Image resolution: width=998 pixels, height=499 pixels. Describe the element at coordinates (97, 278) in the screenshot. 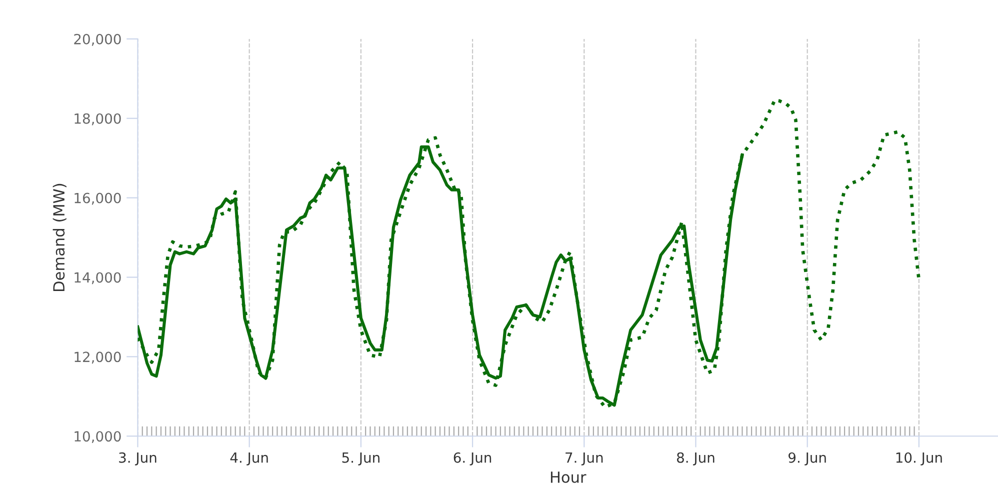

I see `y-tick-label: 14,000` at that location.